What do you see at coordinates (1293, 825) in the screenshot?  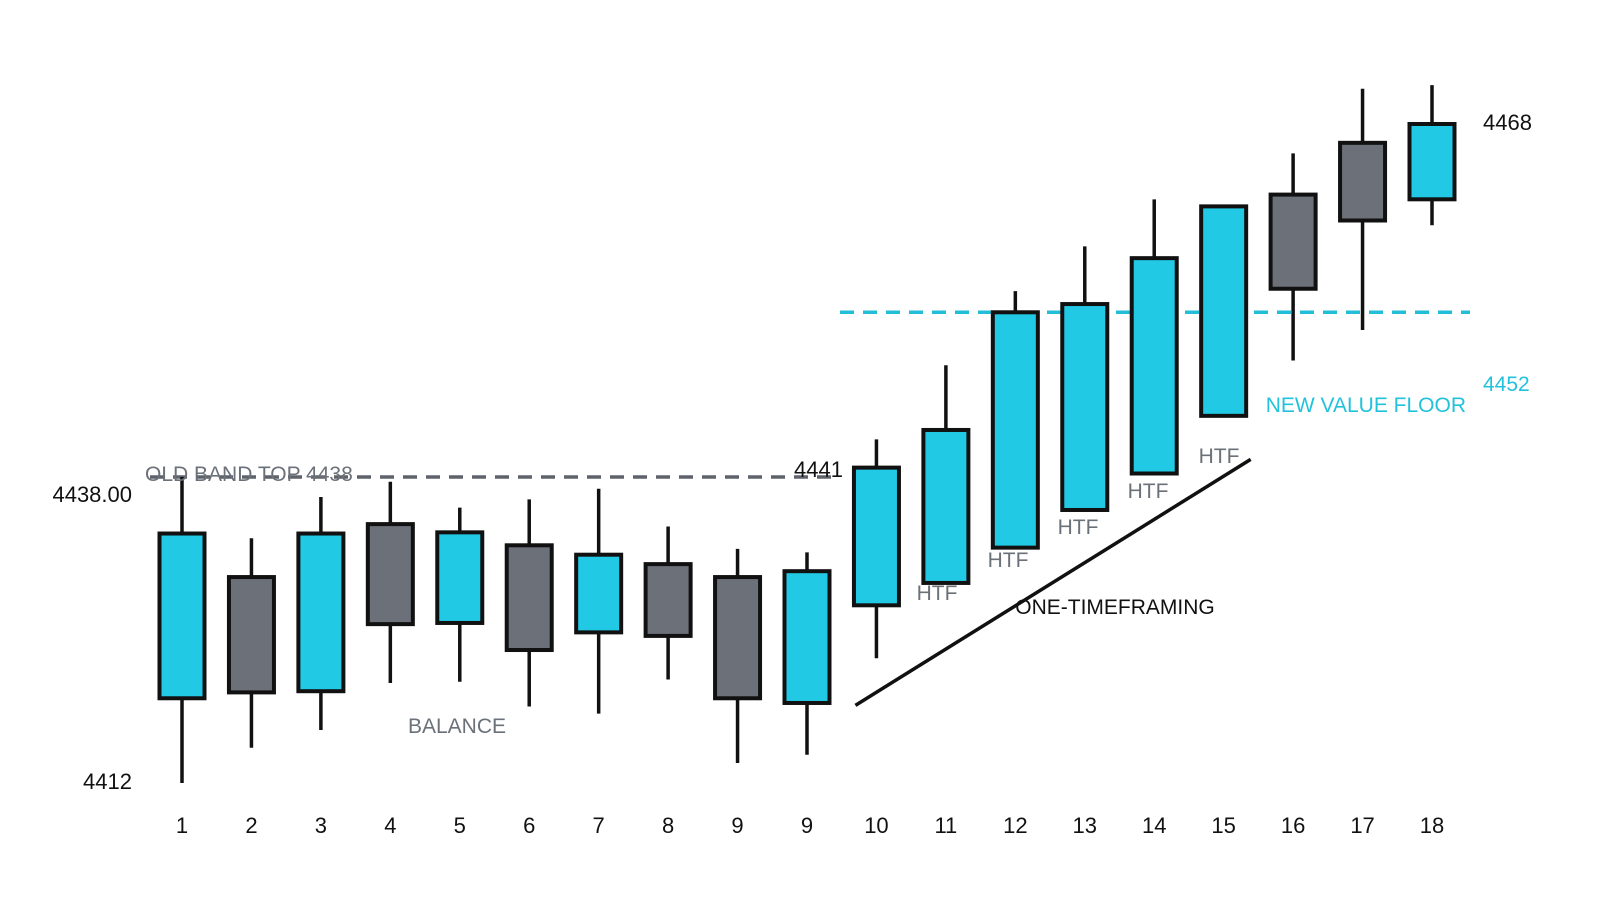 I see `x-tick-label: 16` at bounding box center [1293, 825].